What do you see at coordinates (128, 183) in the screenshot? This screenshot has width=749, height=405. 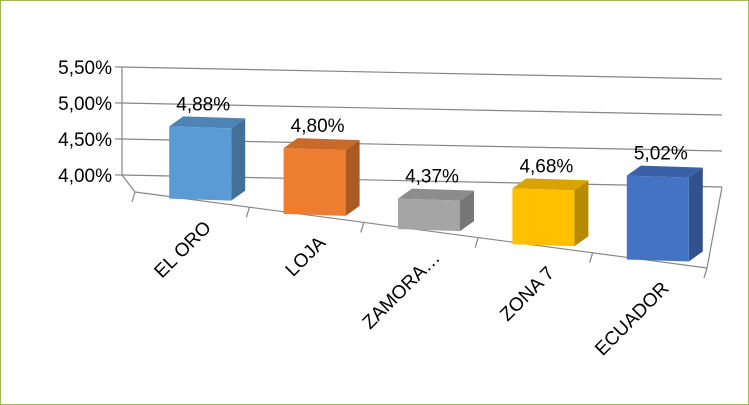 I see `floor-left-edge` at bounding box center [128, 183].